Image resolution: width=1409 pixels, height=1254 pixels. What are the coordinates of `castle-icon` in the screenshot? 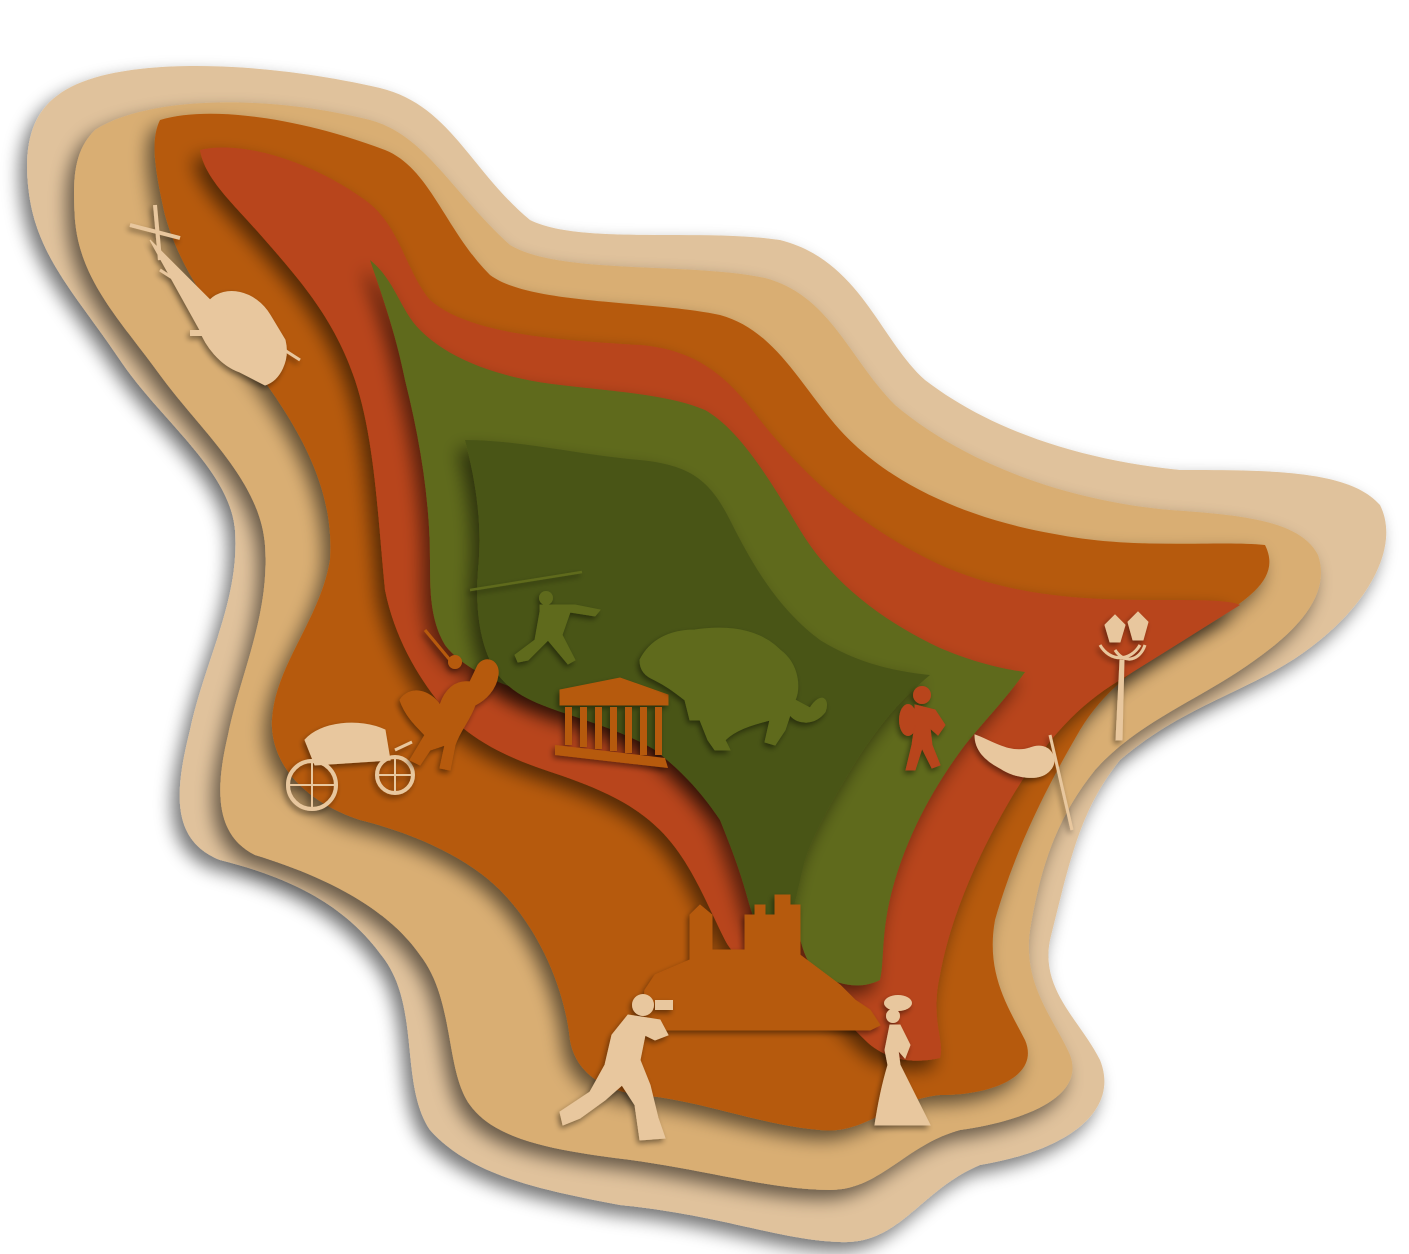 It's located at (760, 962).